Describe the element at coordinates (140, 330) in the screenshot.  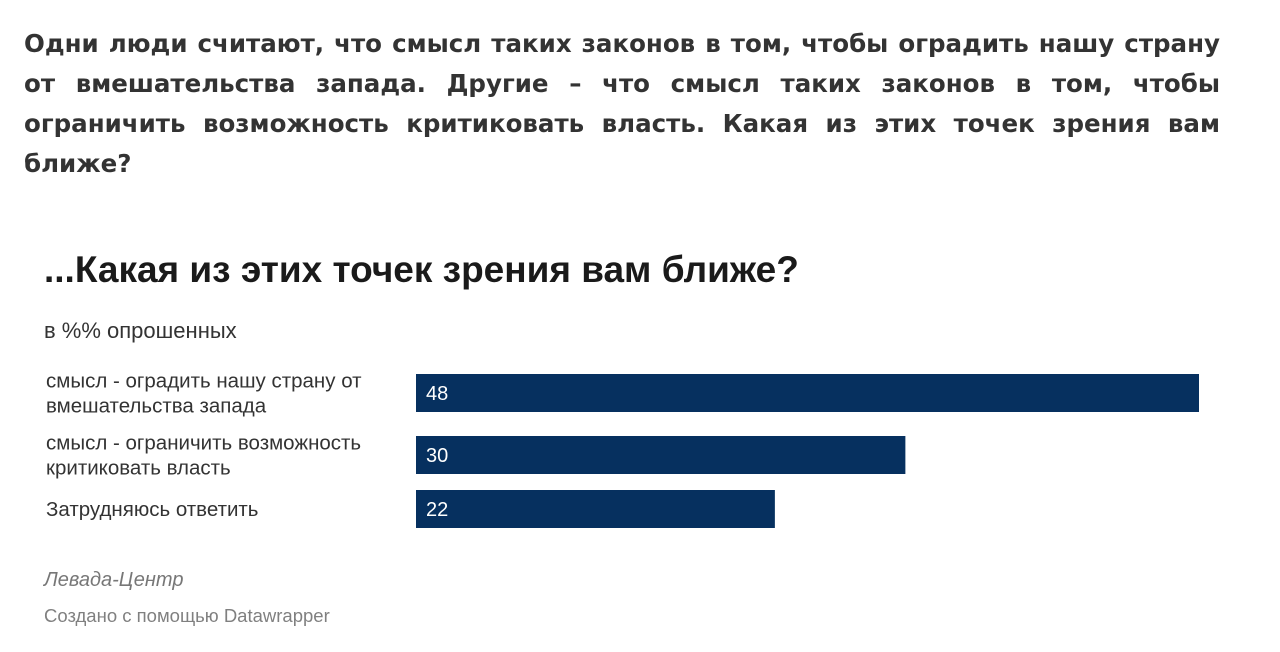
I see `chart-subtitle: в %% опрошенных` at that location.